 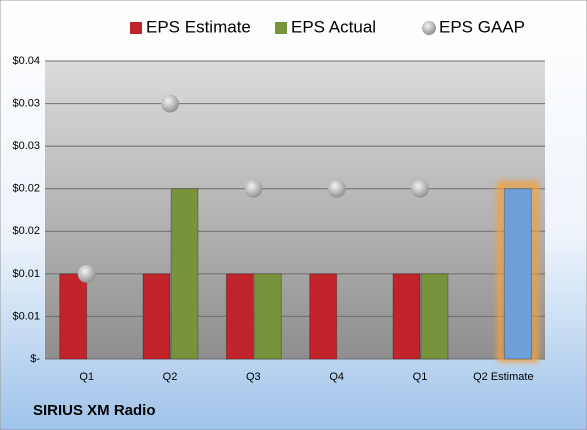 What do you see at coordinates (35, 359) in the screenshot?
I see `y-tick-label: $-` at bounding box center [35, 359].